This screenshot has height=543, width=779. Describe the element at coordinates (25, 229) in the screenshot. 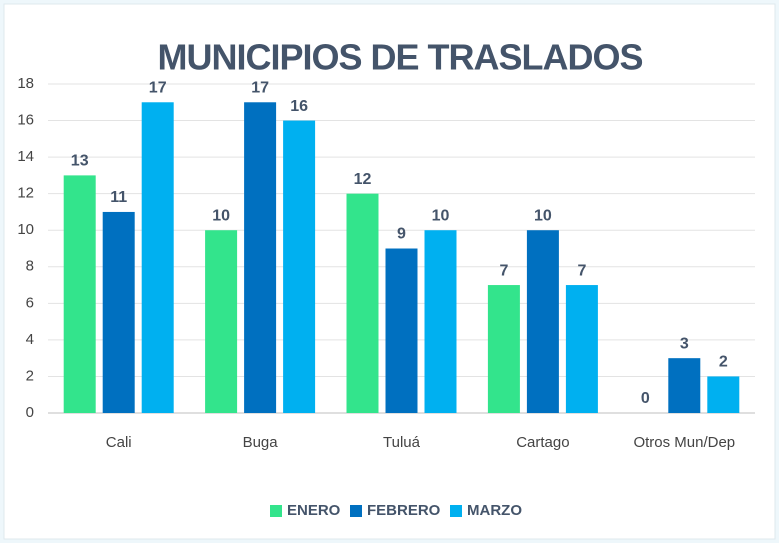

I see `y-tick-label: 10` at that location.